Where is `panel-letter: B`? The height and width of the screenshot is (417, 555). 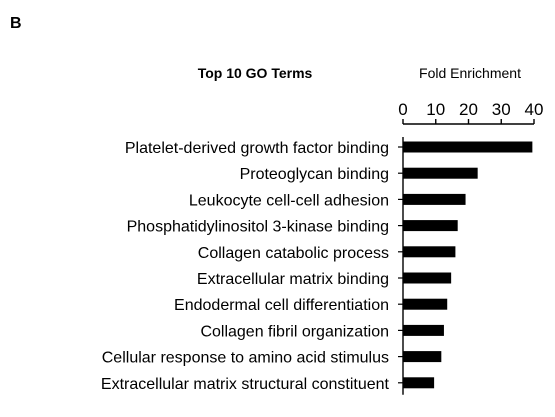 panel-letter: B is located at coordinates (16, 23).